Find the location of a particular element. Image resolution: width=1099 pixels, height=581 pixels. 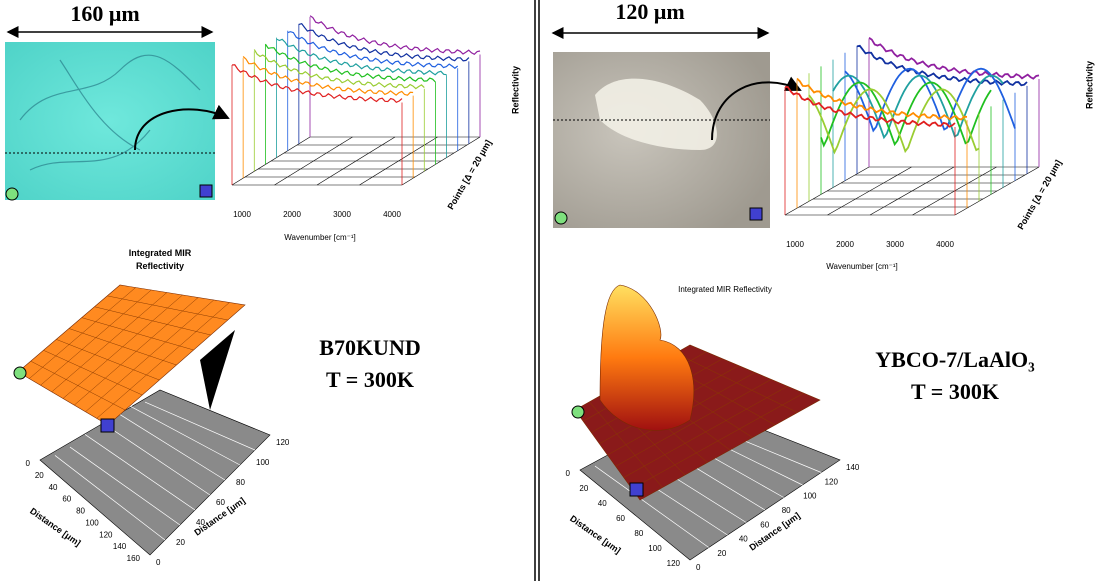

fold is located at coordinates (217, 370).